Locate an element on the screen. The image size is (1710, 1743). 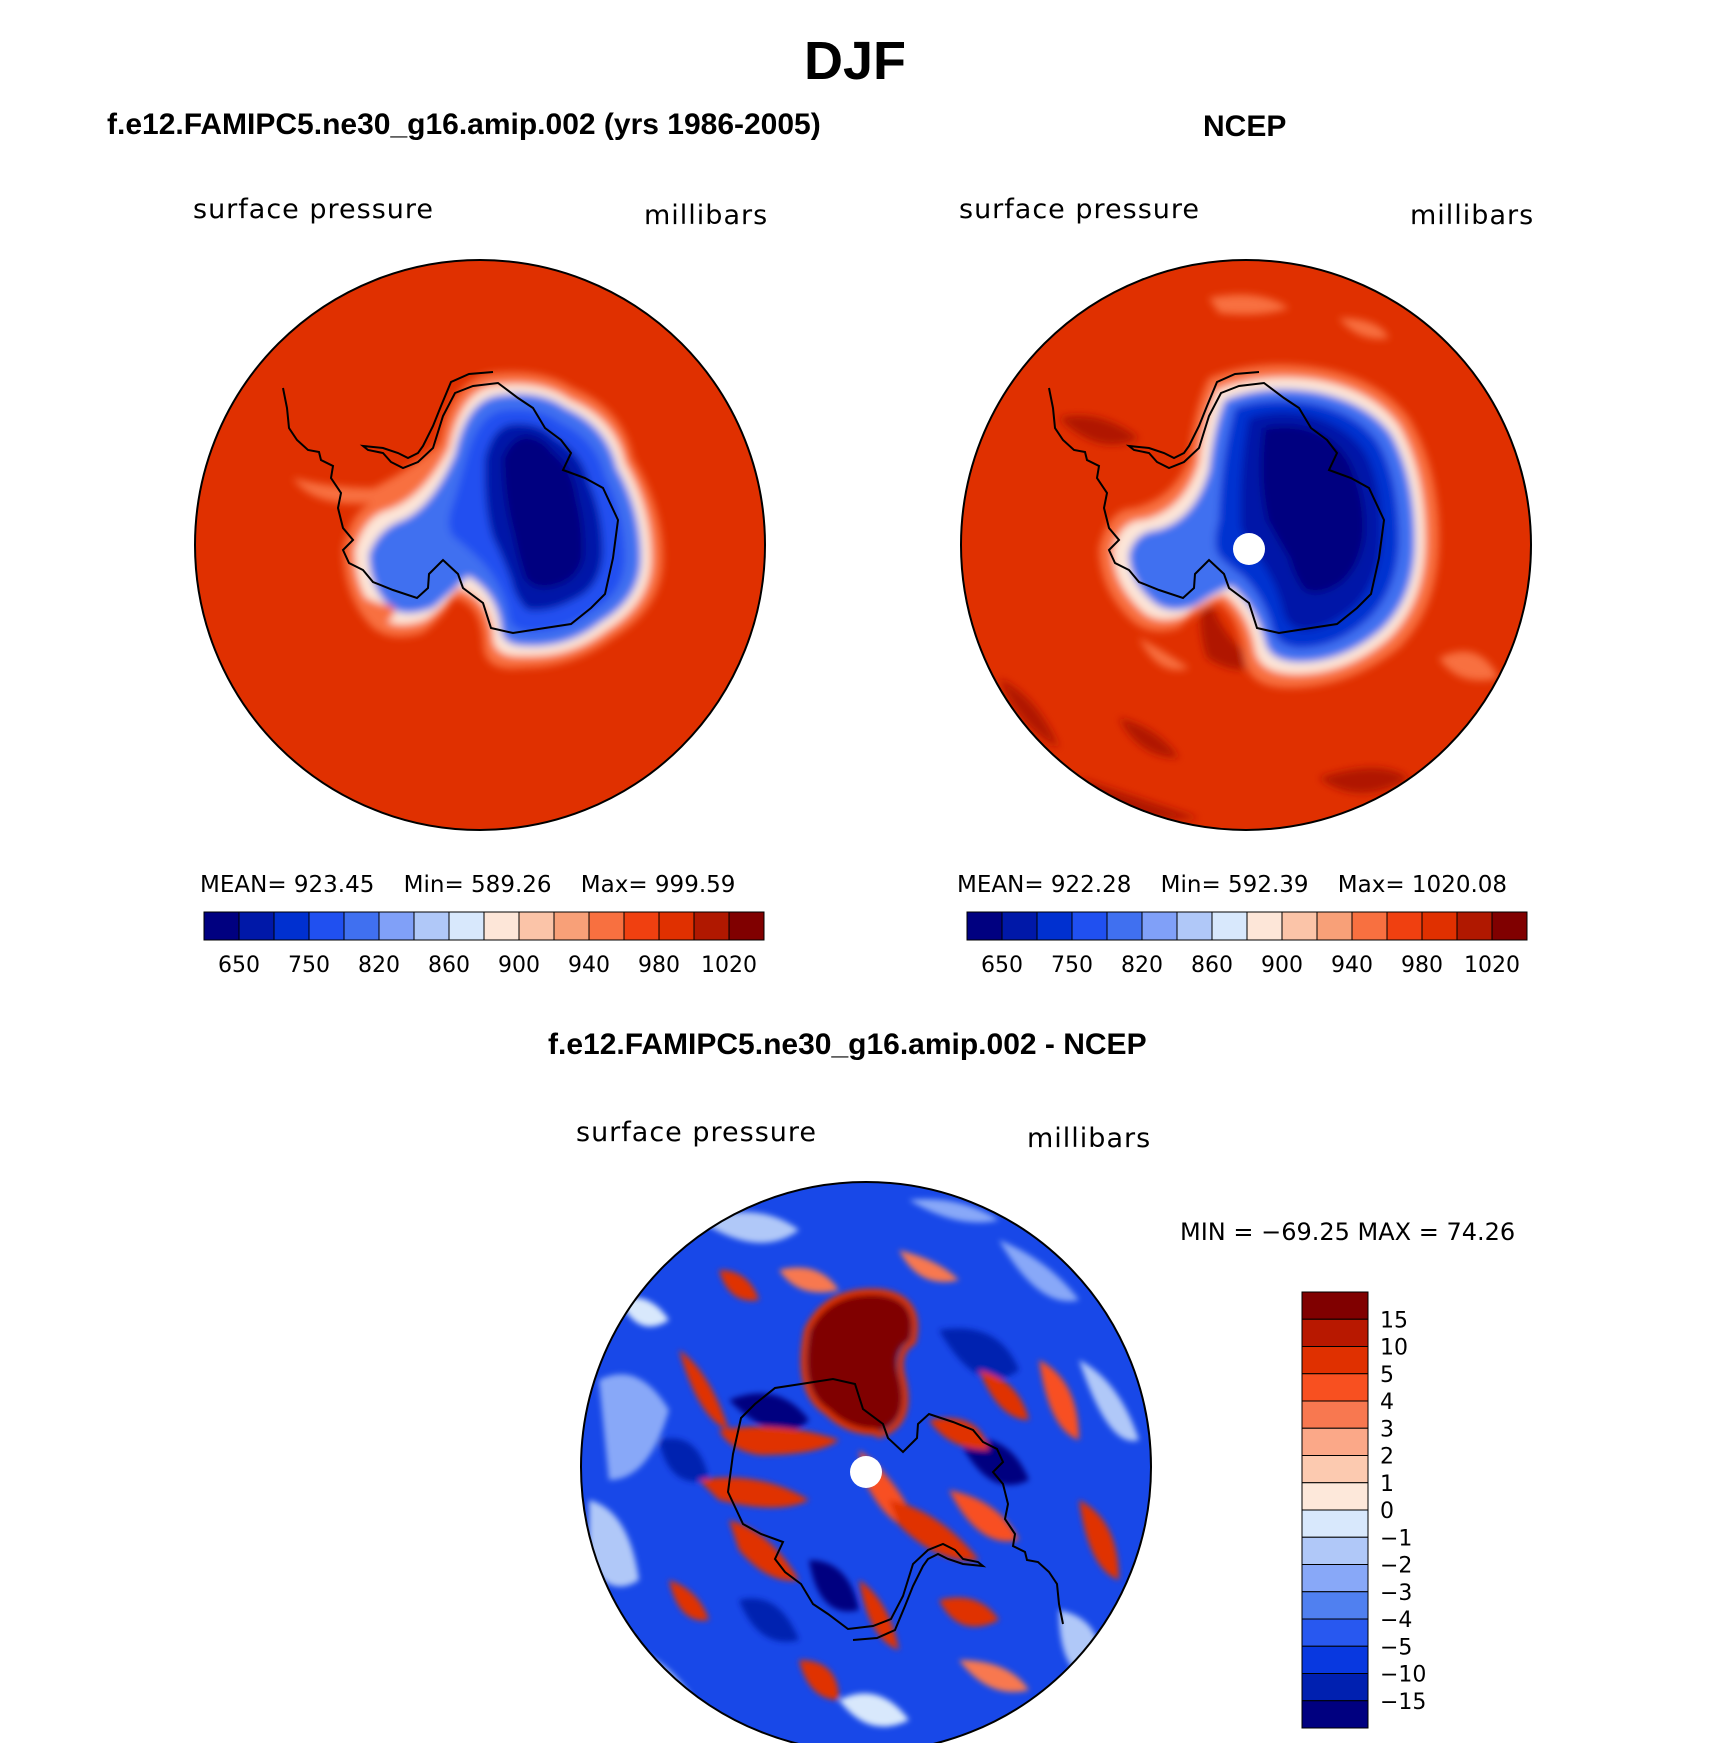
panel-1-min-label: Min= is located at coordinates (433, 885).